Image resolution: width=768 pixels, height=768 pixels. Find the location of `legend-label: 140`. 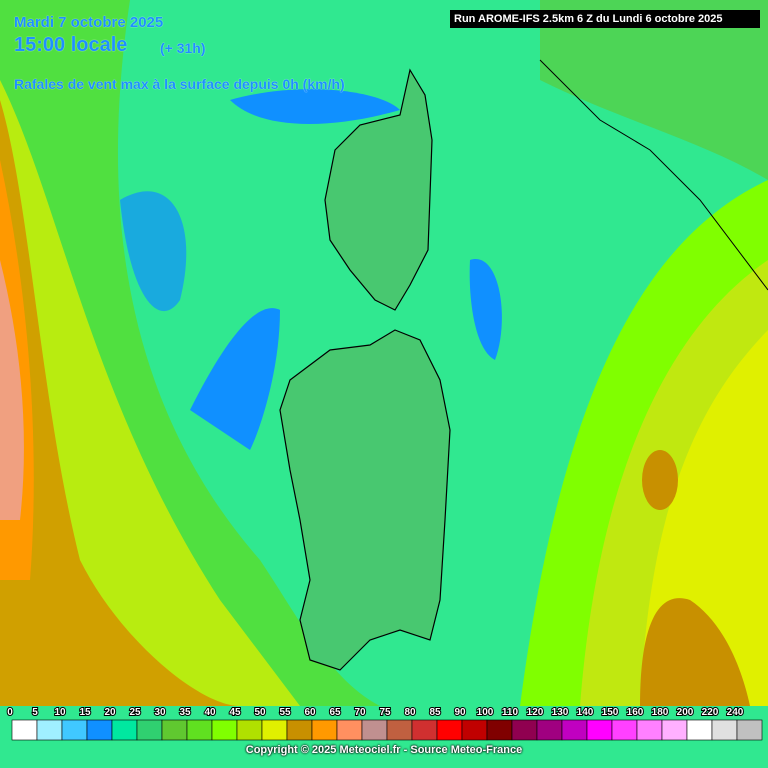

legend-label: 140 is located at coordinates (585, 712).